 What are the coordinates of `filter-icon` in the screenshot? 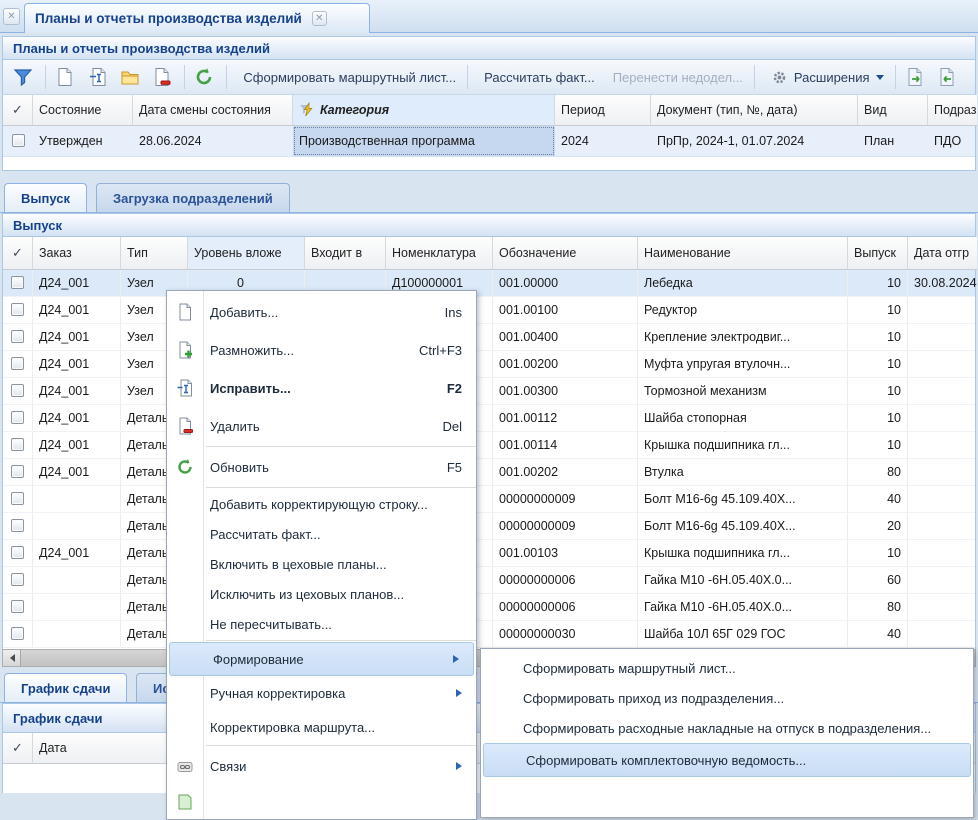 It's located at (23, 77).